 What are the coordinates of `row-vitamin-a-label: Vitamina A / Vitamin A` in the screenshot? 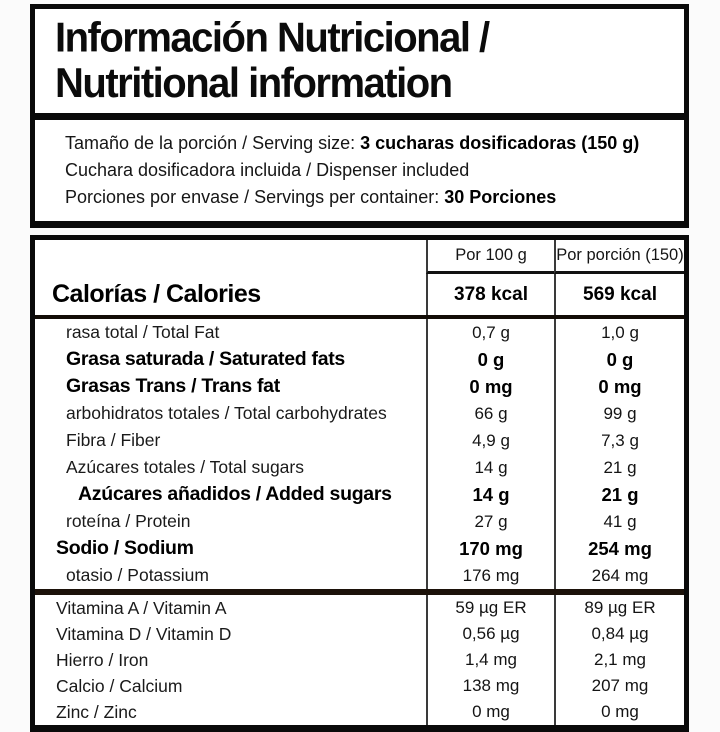 It's located at (141, 607).